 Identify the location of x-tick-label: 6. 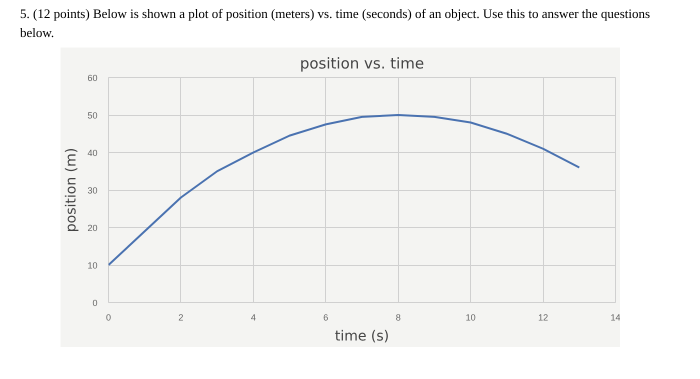
(325, 317).